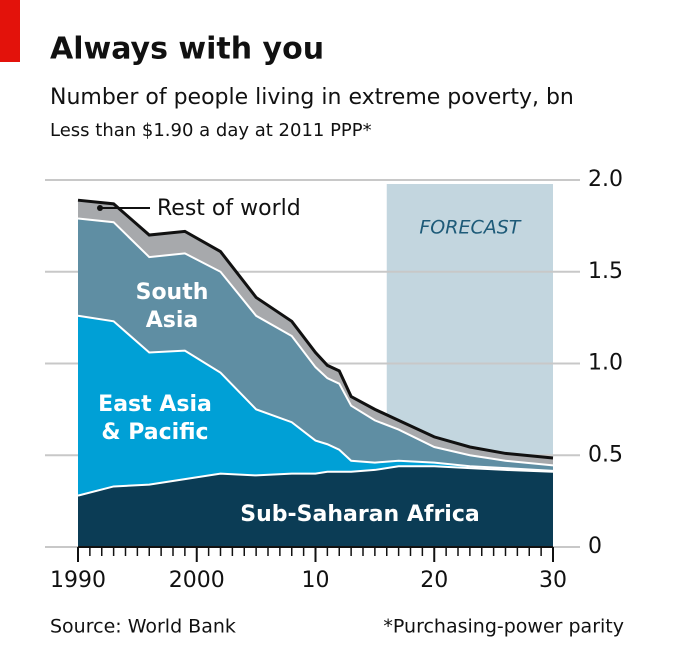 The image size is (676, 654). Describe the element at coordinates (503, 627) in the screenshot. I see `footnote: *Purchasing-power parity` at that location.